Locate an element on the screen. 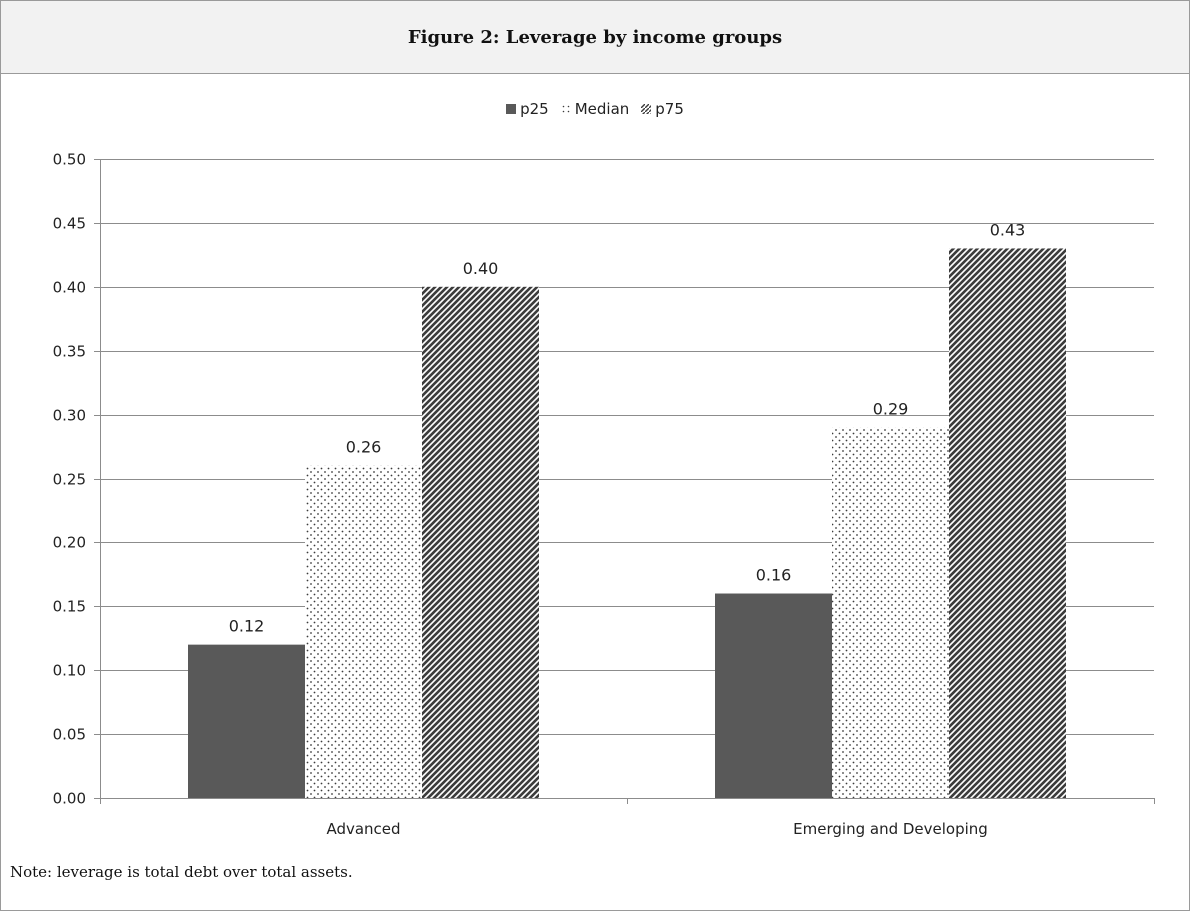  chart-legend: p25 Median p75 is located at coordinates (595, 109).